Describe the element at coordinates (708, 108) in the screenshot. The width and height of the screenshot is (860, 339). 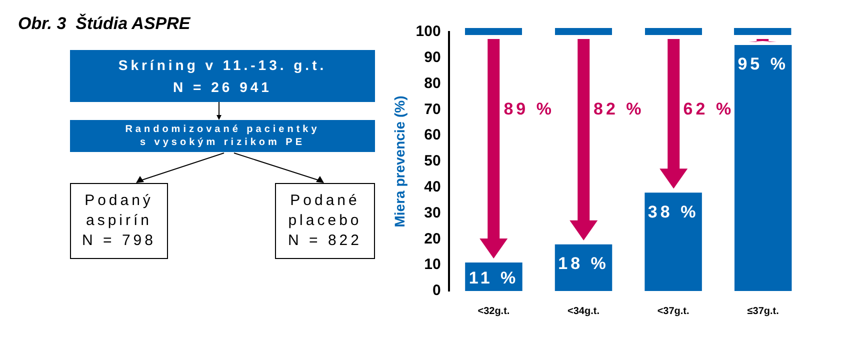
I see `annotation: 62 %` at that location.